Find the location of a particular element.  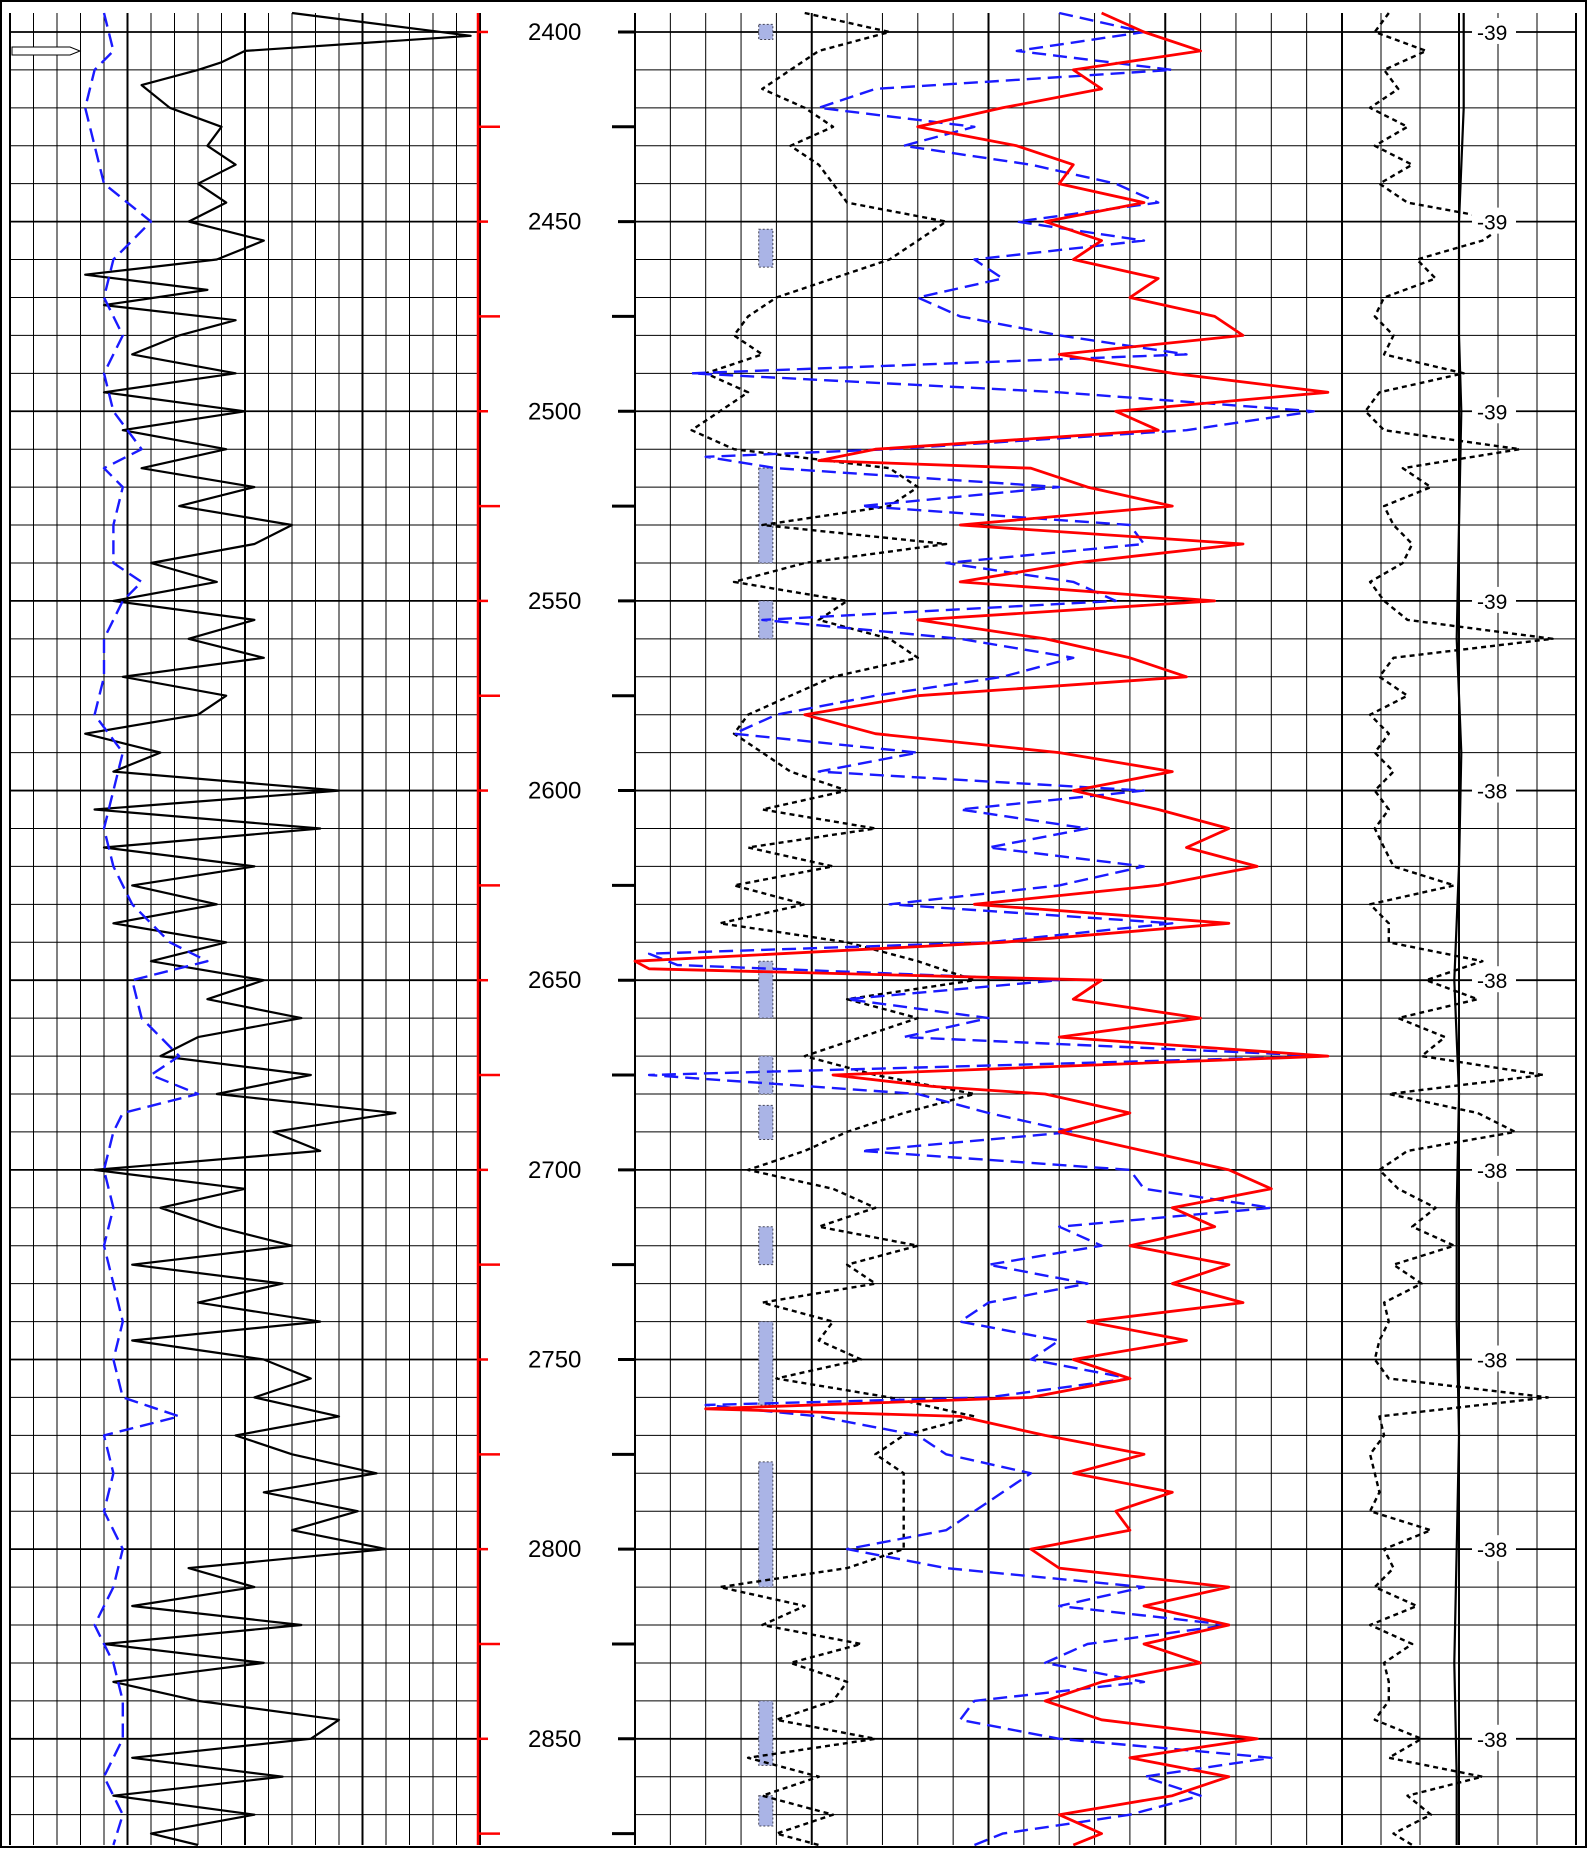

track1-curve-blue-dashed is located at coordinates (146, 929).